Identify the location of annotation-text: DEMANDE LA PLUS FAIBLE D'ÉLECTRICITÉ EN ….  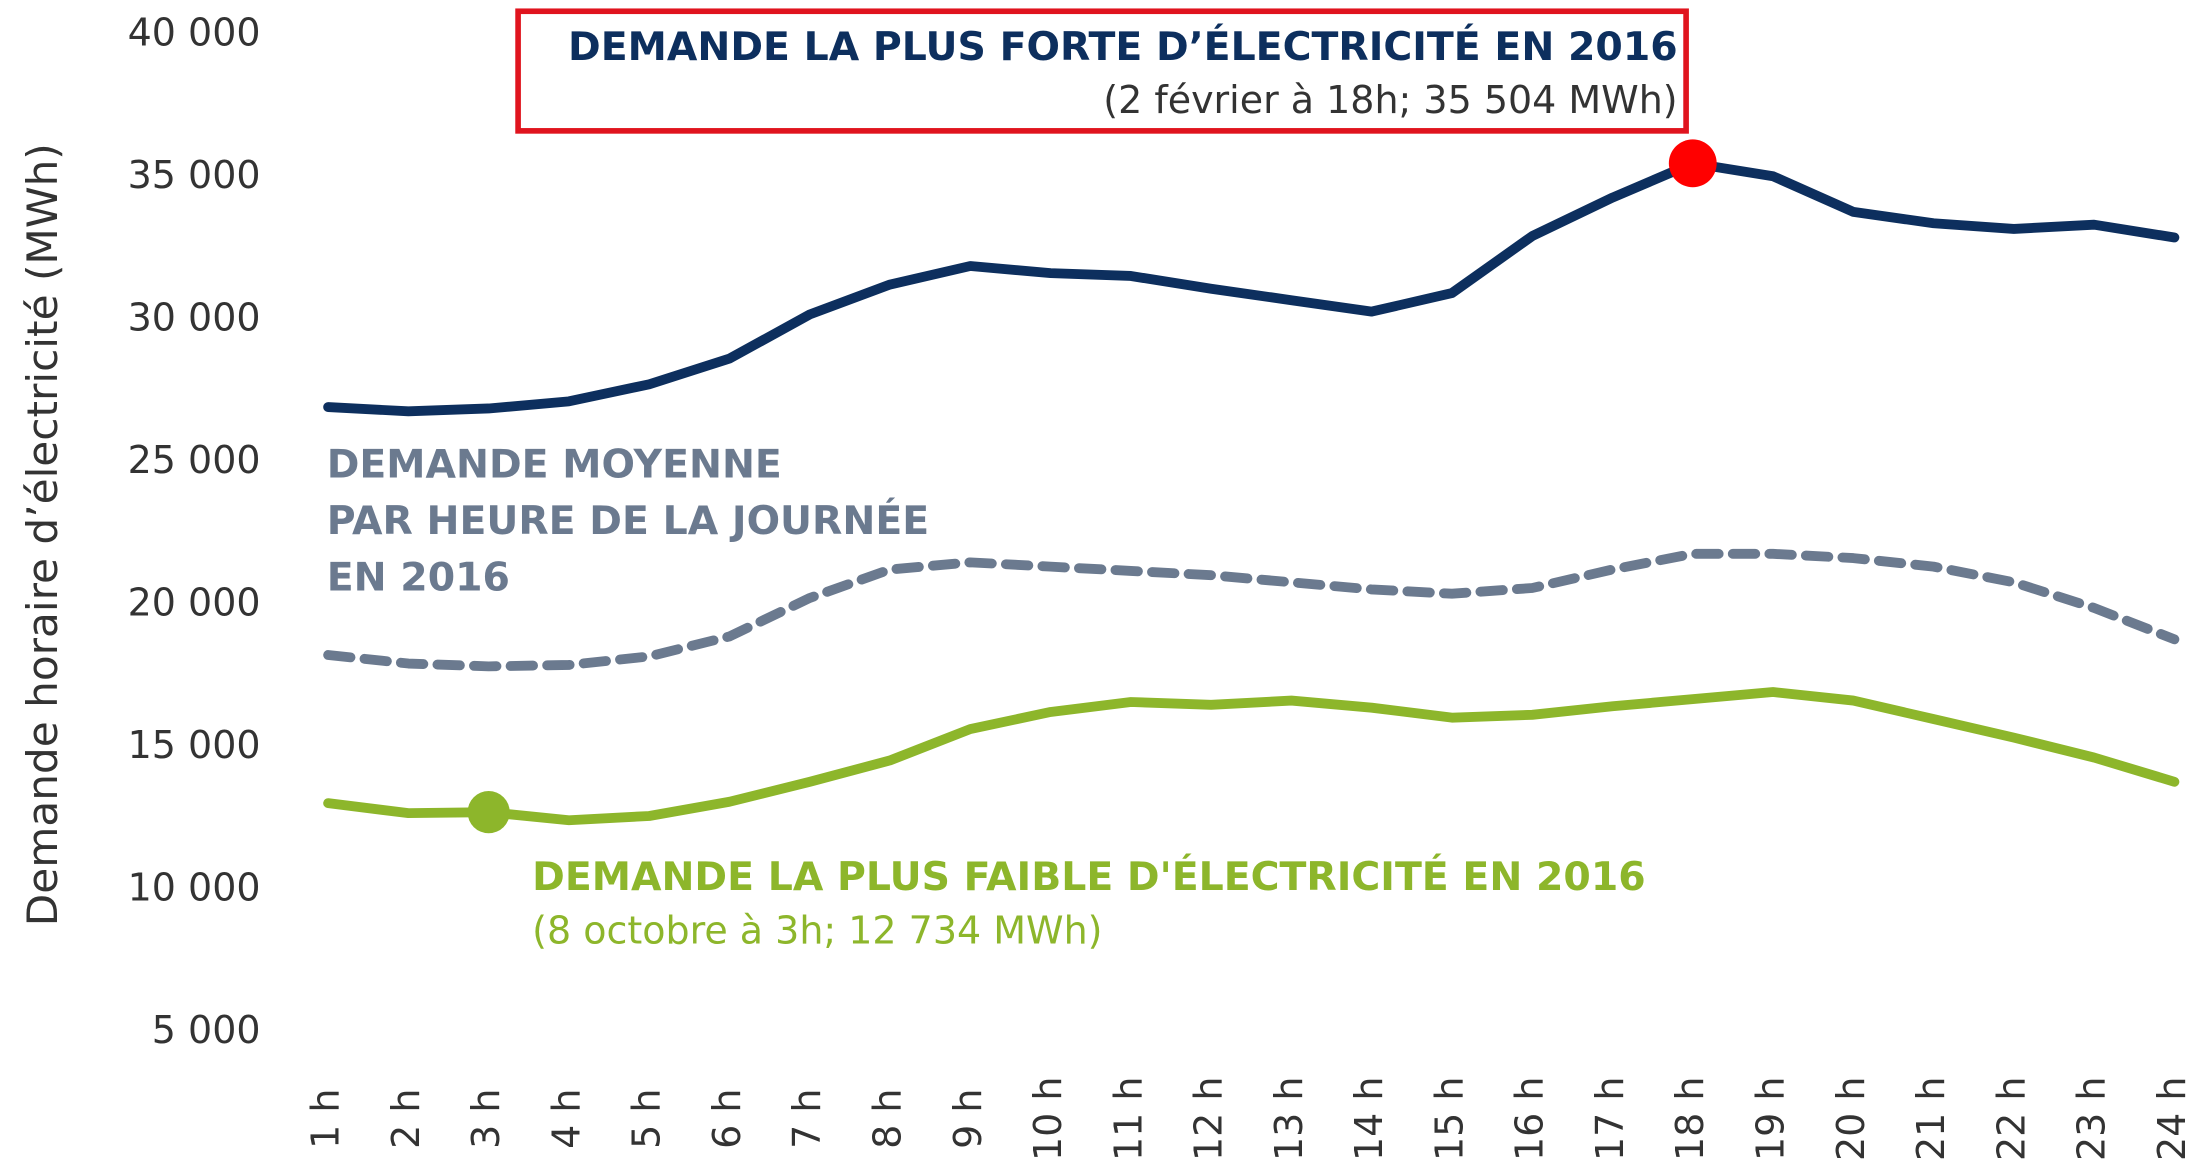
(1089, 876).